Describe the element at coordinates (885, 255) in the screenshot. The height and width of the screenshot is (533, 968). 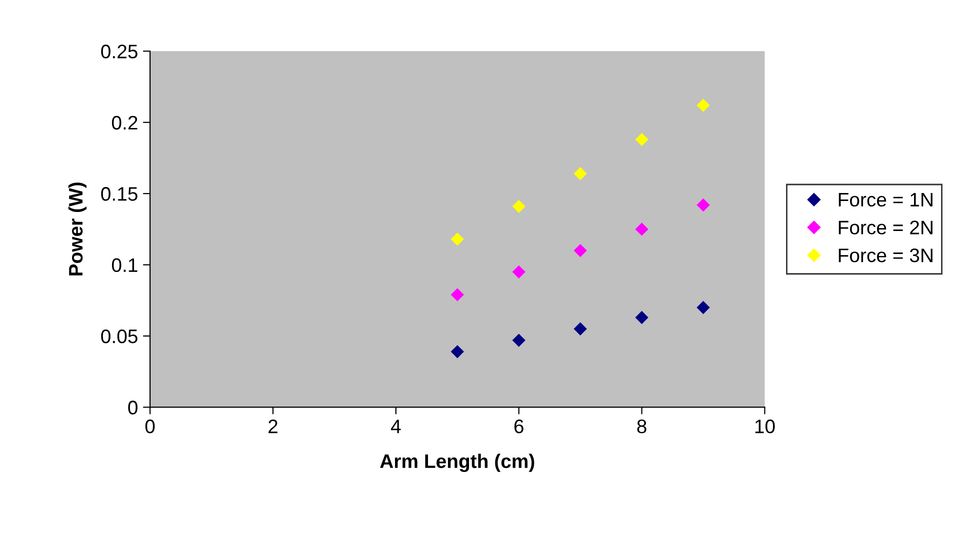
I see `legend-label: Force = 3N` at that location.